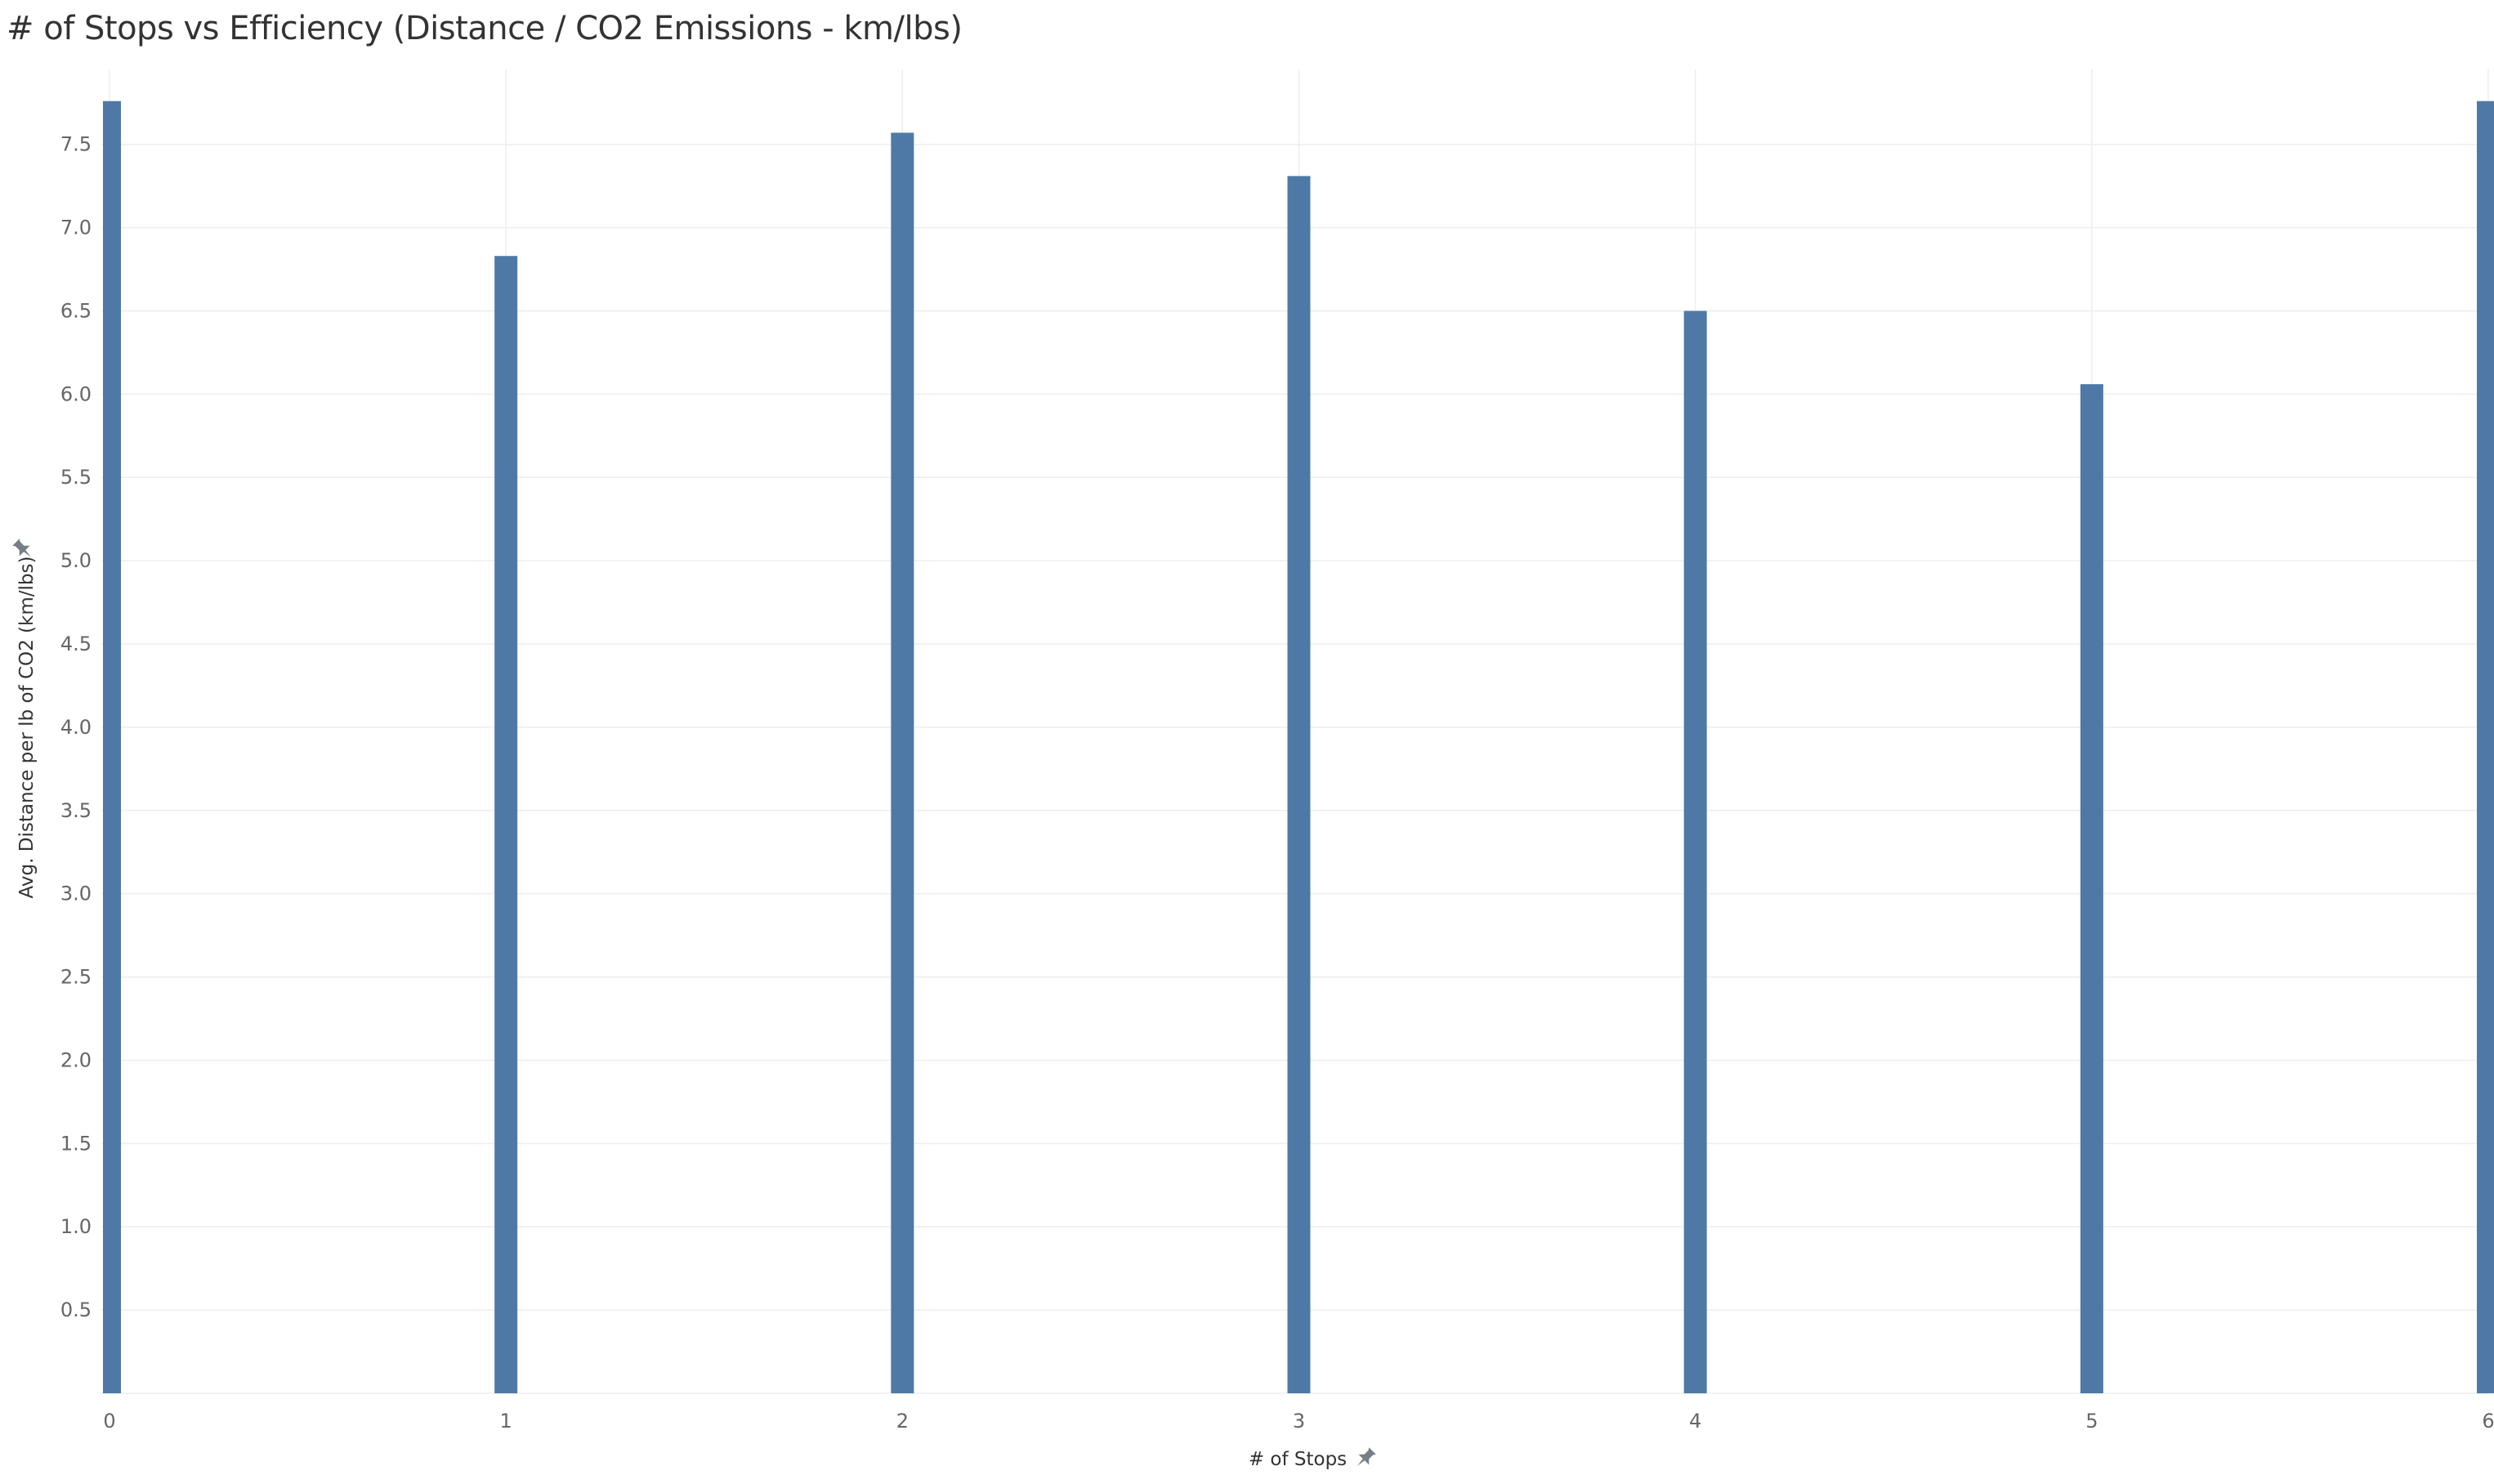 The width and height of the screenshot is (2494, 1484). What do you see at coordinates (76, 978) in the screenshot?
I see `y-tick-label: 2.5` at bounding box center [76, 978].